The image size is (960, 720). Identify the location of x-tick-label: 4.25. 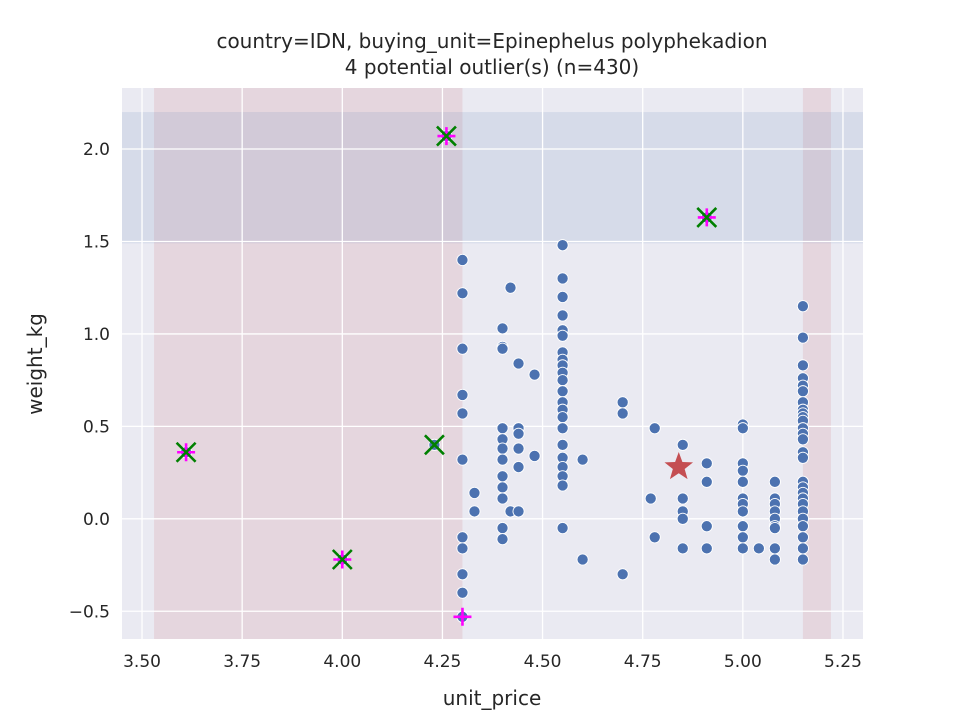
(443, 662).